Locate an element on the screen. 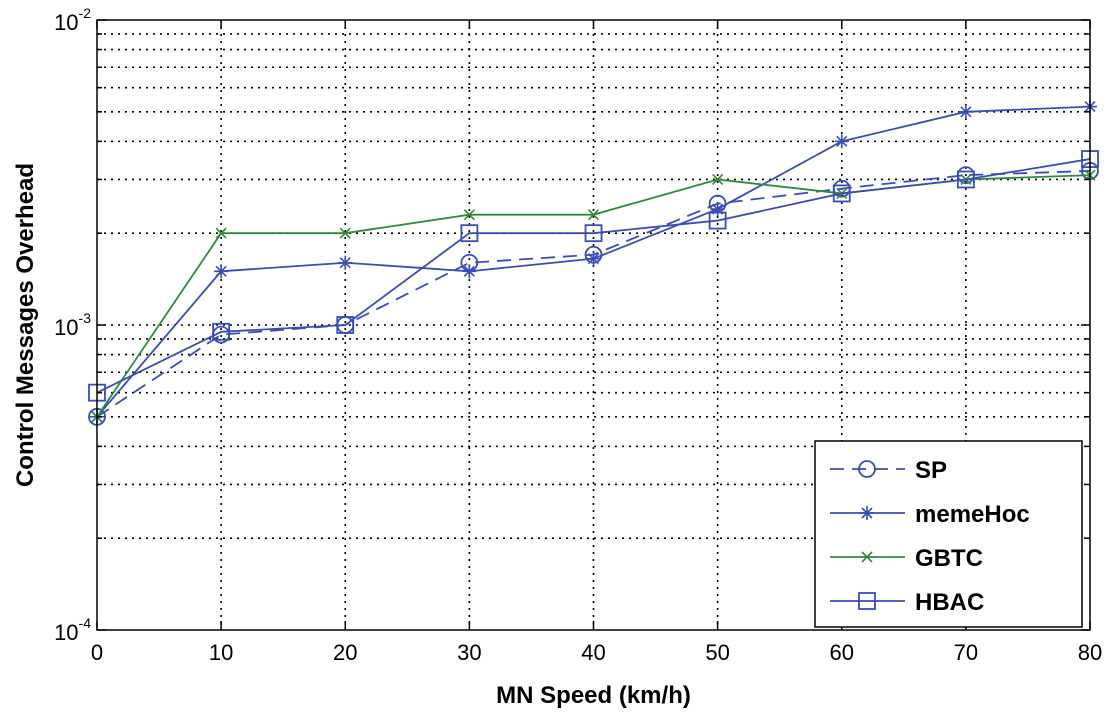  legend-label-hbac: HBAC is located at coordinates (949, 602).